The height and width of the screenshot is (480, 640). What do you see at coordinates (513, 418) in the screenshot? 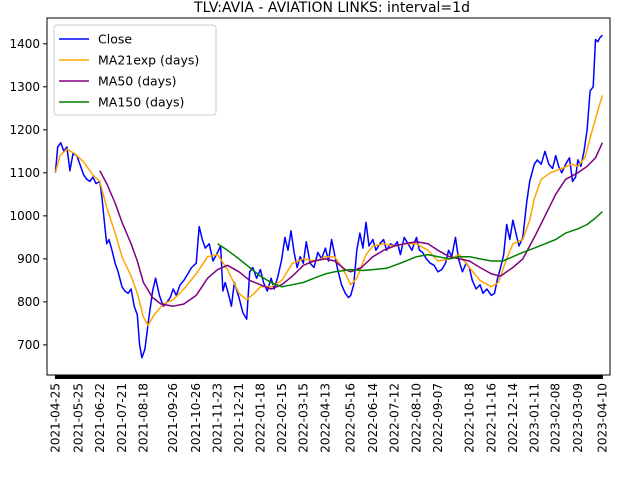
I see `x-tick-label-20: 2022-12-14` at bounding box center [513, 418].